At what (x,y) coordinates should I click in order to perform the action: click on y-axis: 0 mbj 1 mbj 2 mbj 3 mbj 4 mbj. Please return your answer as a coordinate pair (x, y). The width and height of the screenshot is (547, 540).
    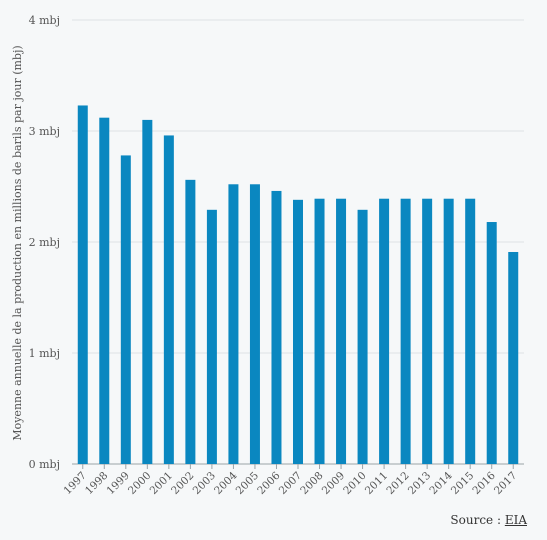
    Looking at the image, I should click on (44, 242).